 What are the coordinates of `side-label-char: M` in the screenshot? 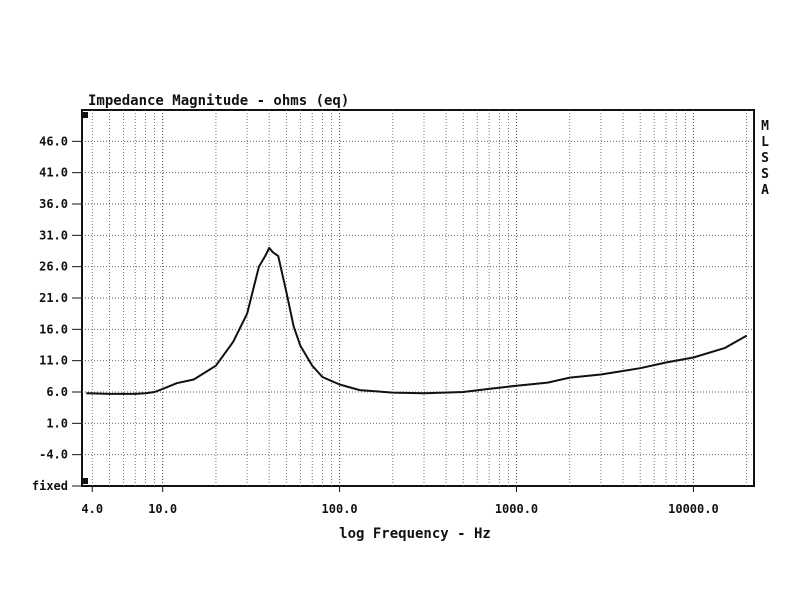 It's located at (765, 126).